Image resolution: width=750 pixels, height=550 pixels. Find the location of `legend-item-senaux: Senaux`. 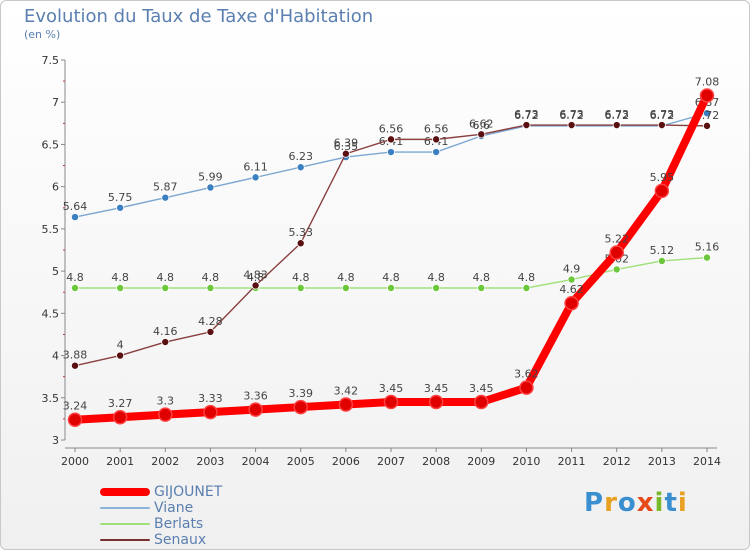

legend-item-senaux: Senaux is located at coordinates (200, 540).